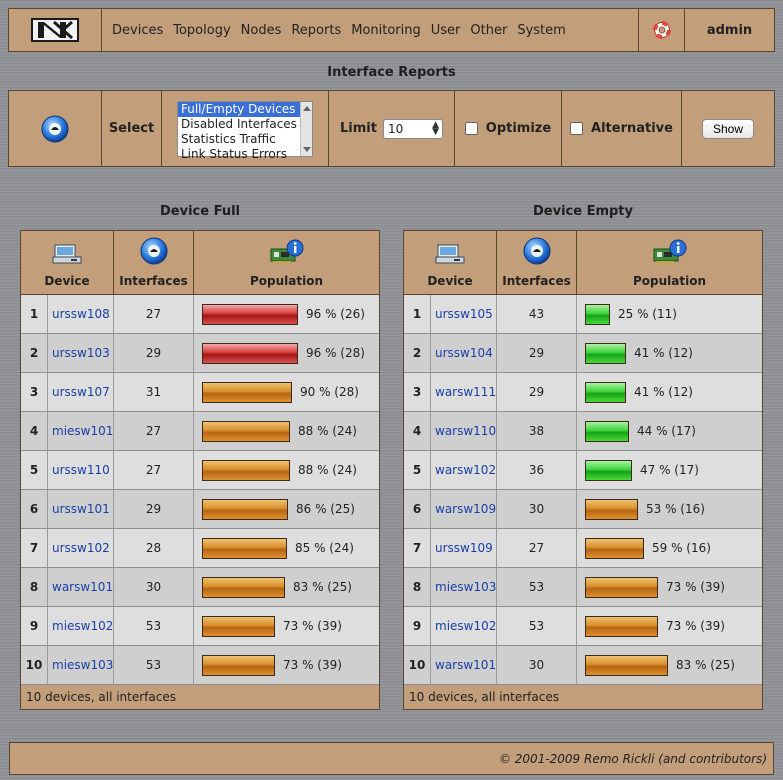  What do you see at coordinates (412, 128) in the screenshot?
I see `limit-spinbox: 10 ▲ ▼` at bounding box center [412, 128].